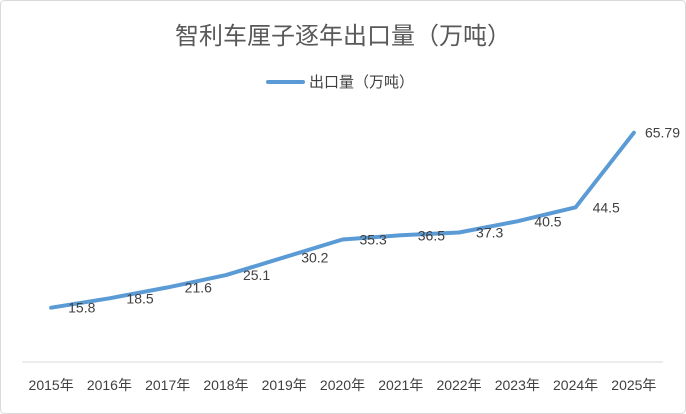  What do you see at coordinates (361, 82) in the screenshot?
I see `legend-label: 出口量（万吨）` at bounding box center [361, 82].